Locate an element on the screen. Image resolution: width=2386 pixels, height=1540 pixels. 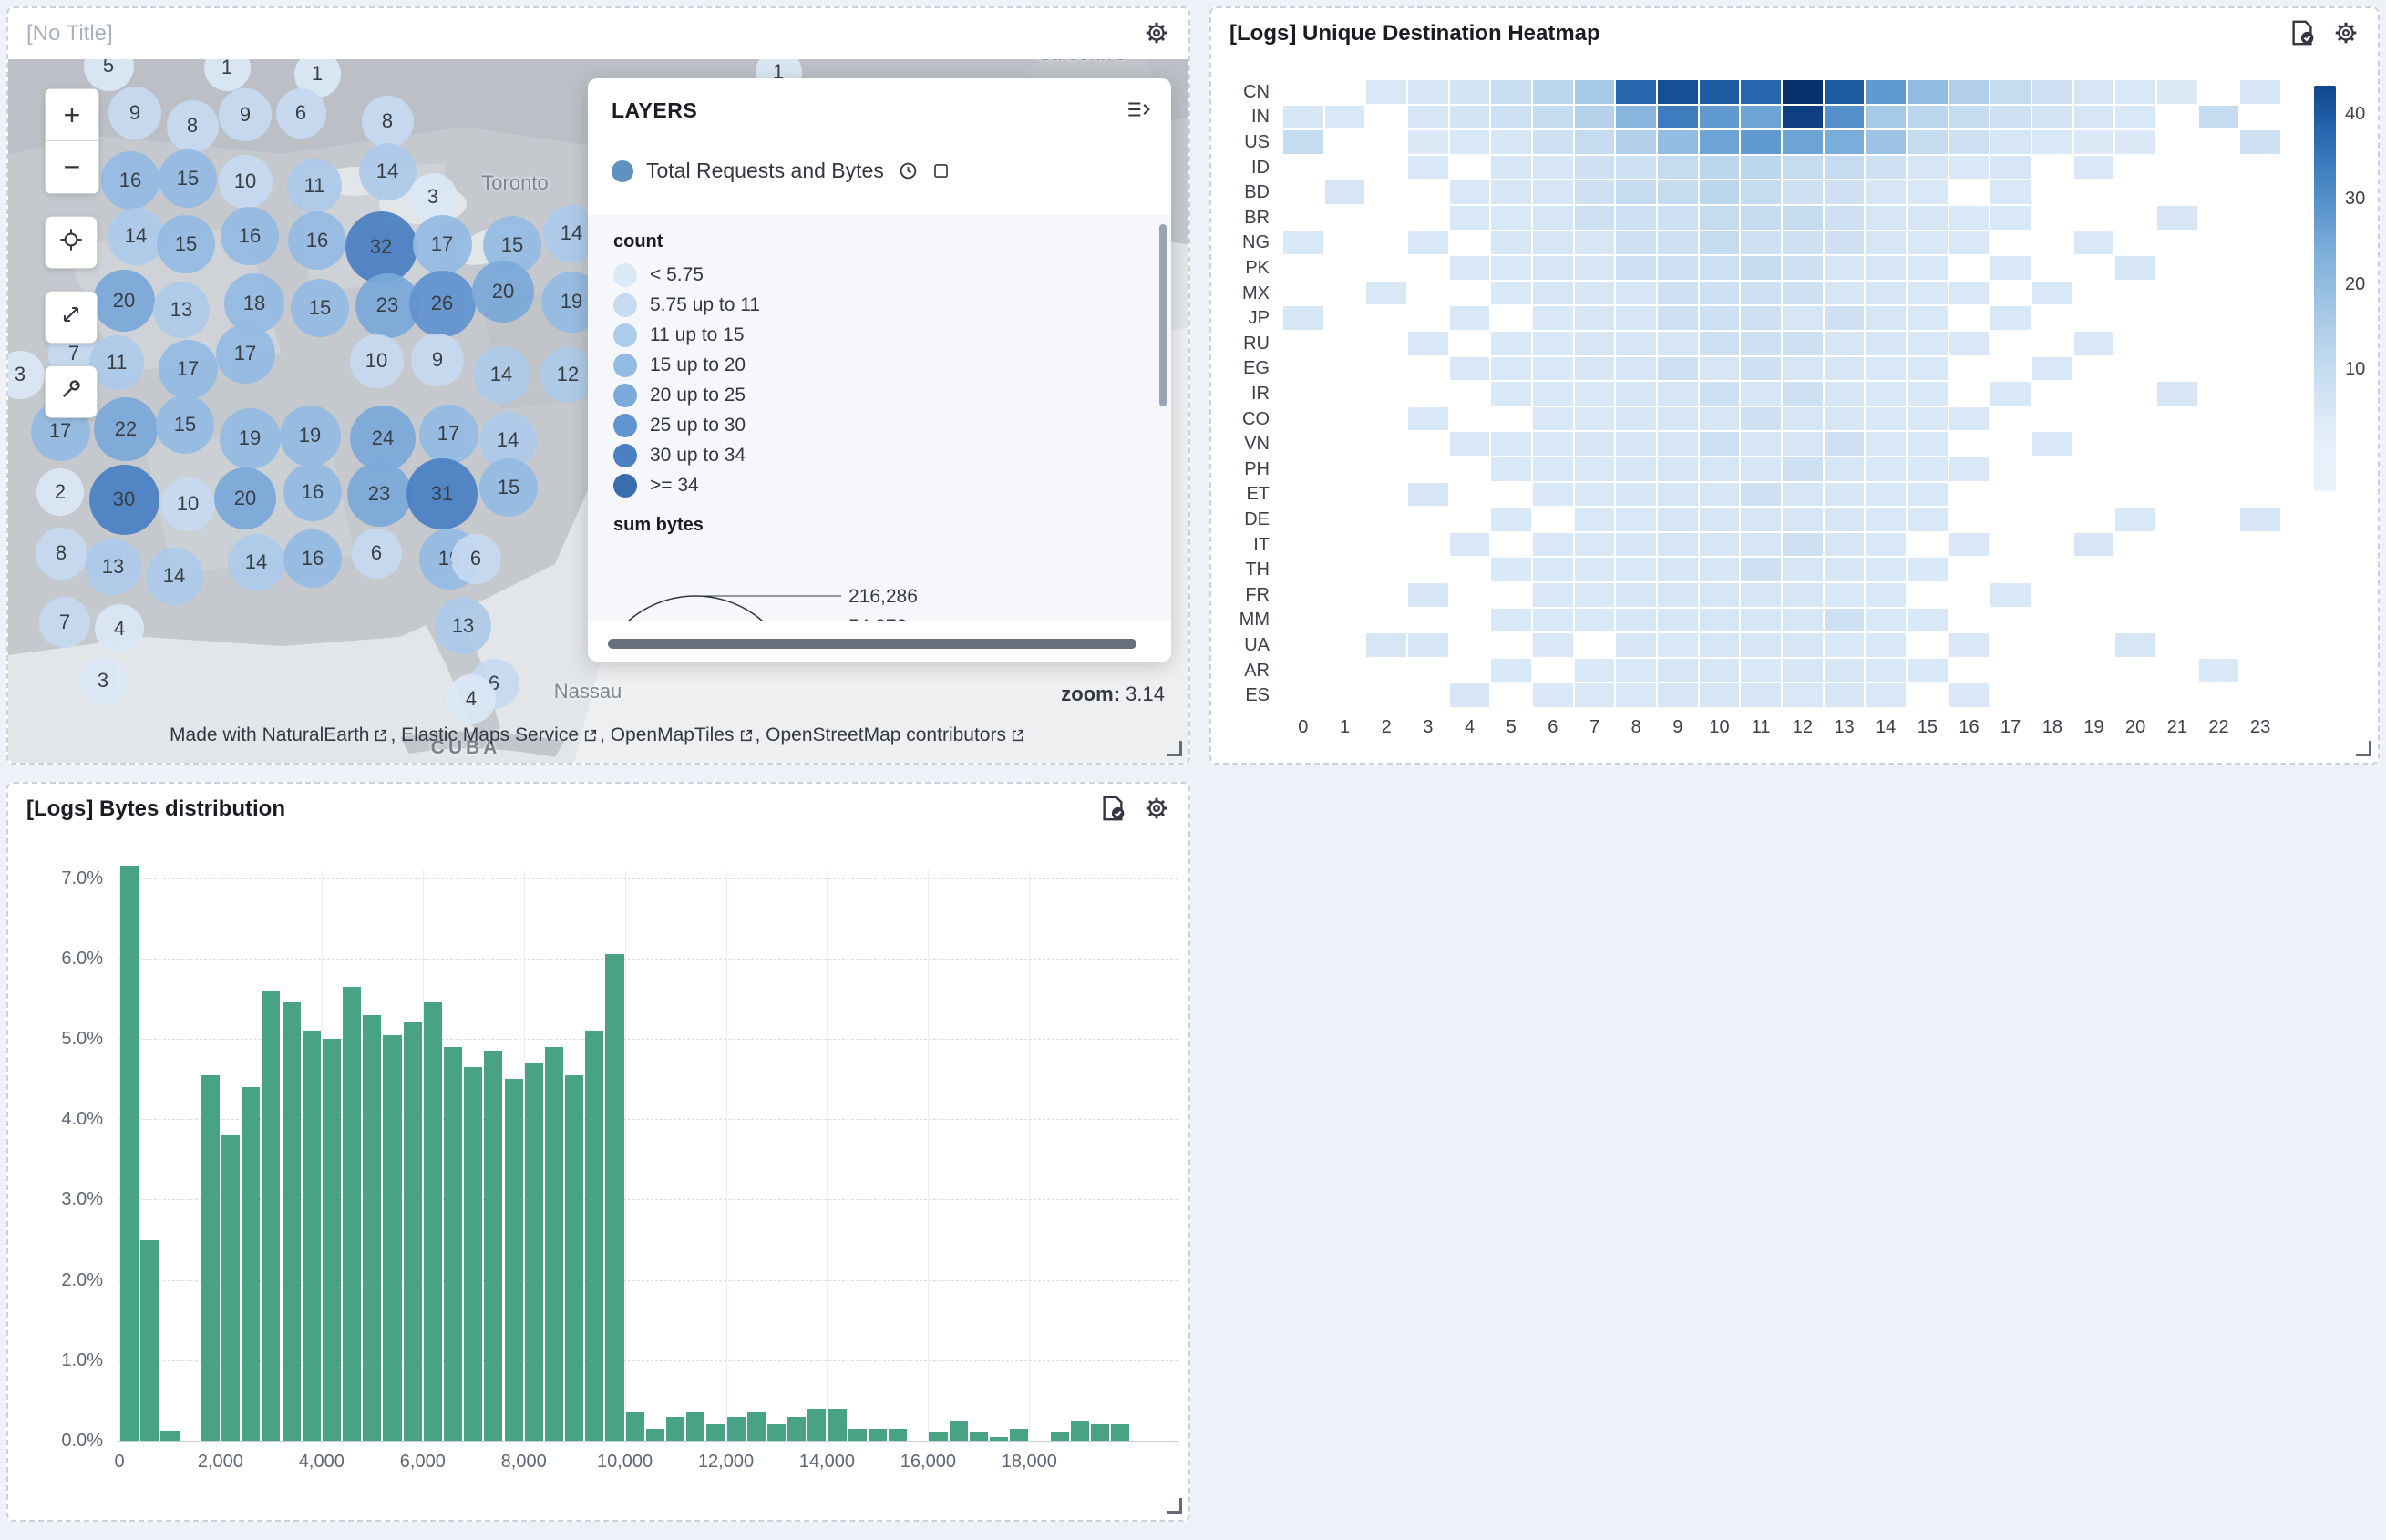
map-cluster: 13 is located at coordinates (113, 567).